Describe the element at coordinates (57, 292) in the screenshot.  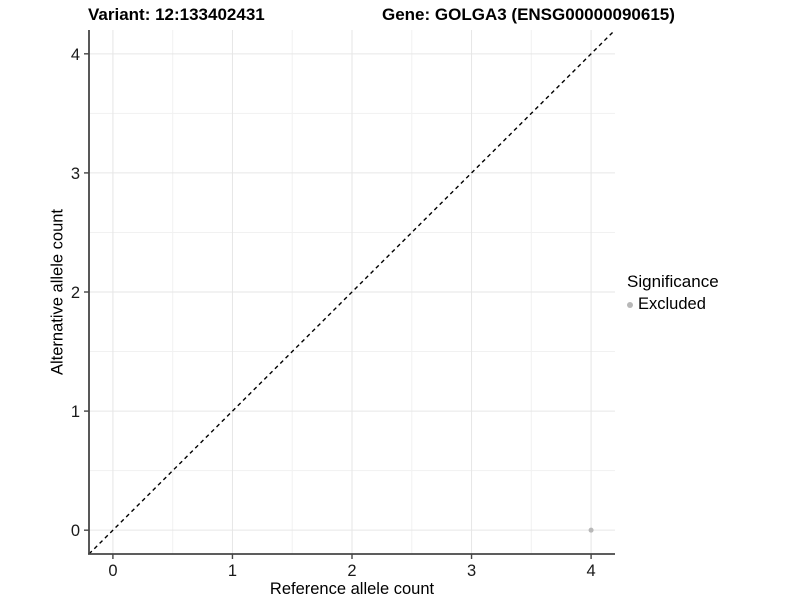
I see `y-axis-title: Alternative allele count` at that location.